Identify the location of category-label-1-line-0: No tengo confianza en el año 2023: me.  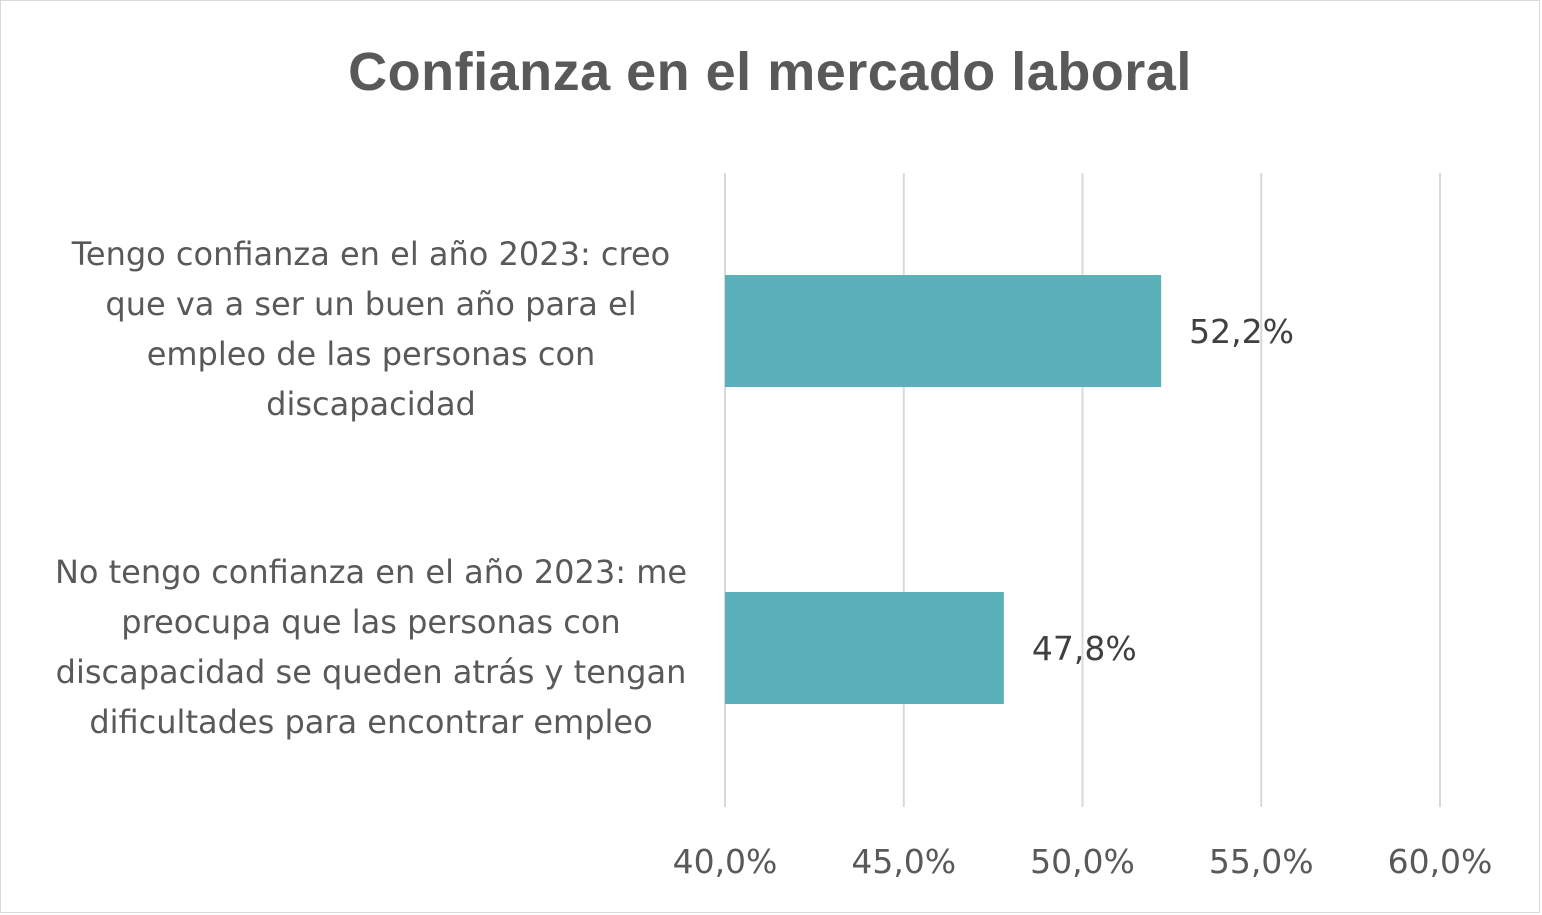
(371, 572).